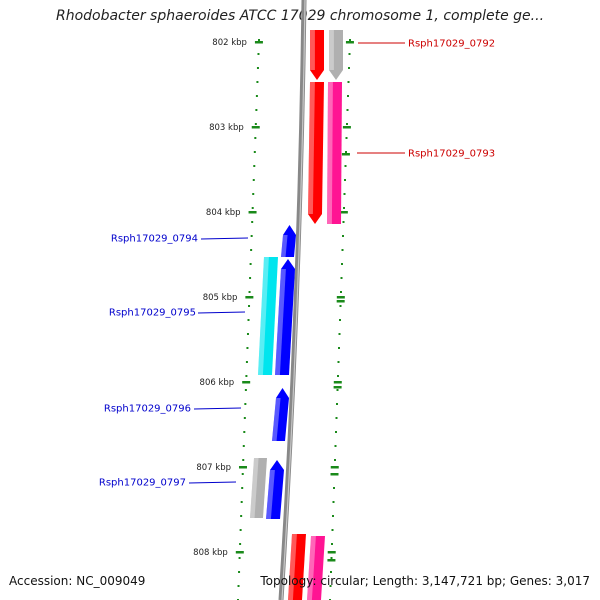 This screenshot has width=600, height=600. I want to click on gene-next-pink, so click(316, 568).